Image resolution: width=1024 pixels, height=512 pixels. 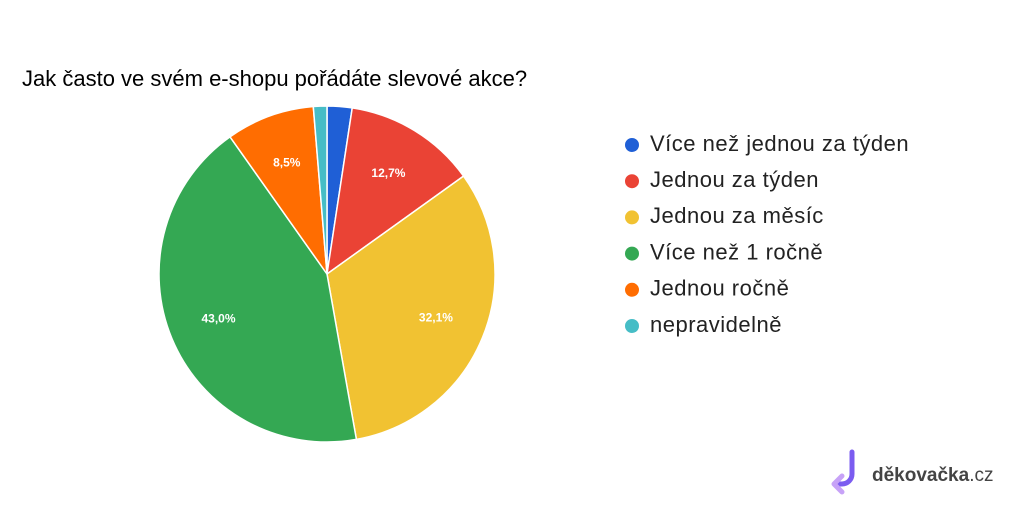 What do you see at coordinates (436, 317) in the screenshot?
I see `data-label: 32,1%` at bounding box center [436, 317].